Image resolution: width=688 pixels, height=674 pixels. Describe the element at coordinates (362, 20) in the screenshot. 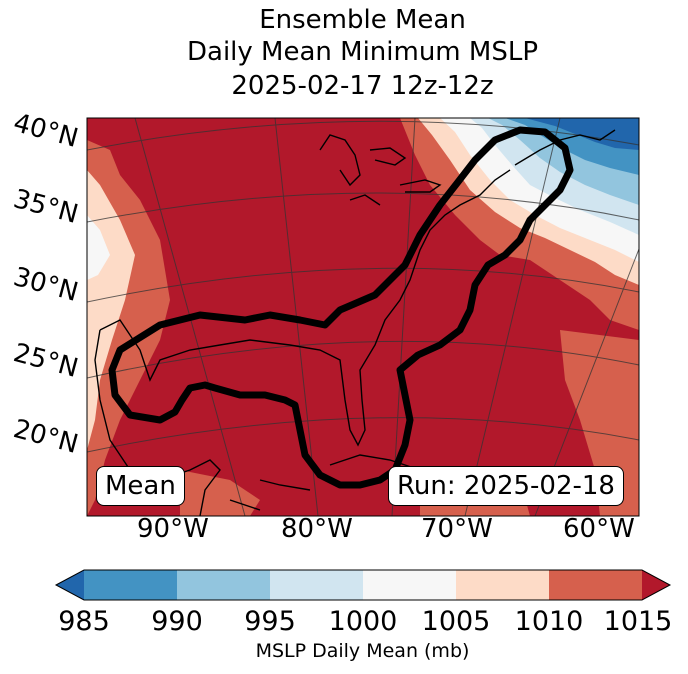

I see `chart-title-line-1: Ensemble Mean` at that location.